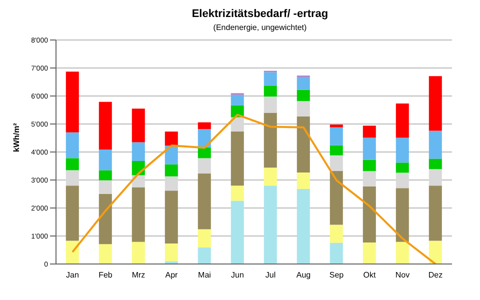  I want to click on x-tick-label: Mrz, so click(139, 275).